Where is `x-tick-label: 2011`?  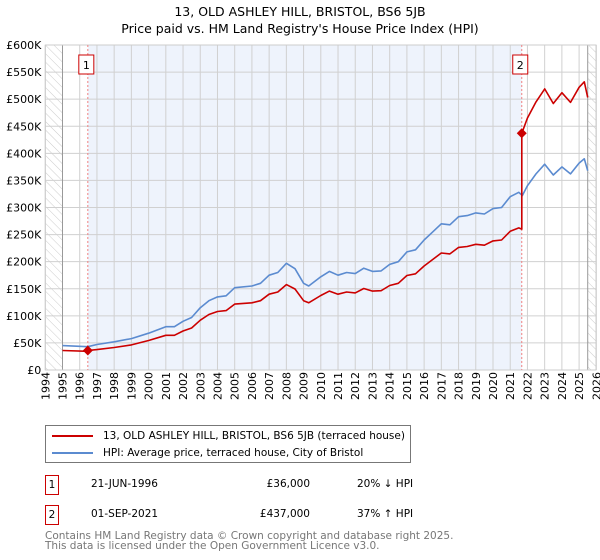 x-tick-label: 2011 is located at coordinates (338, 386).